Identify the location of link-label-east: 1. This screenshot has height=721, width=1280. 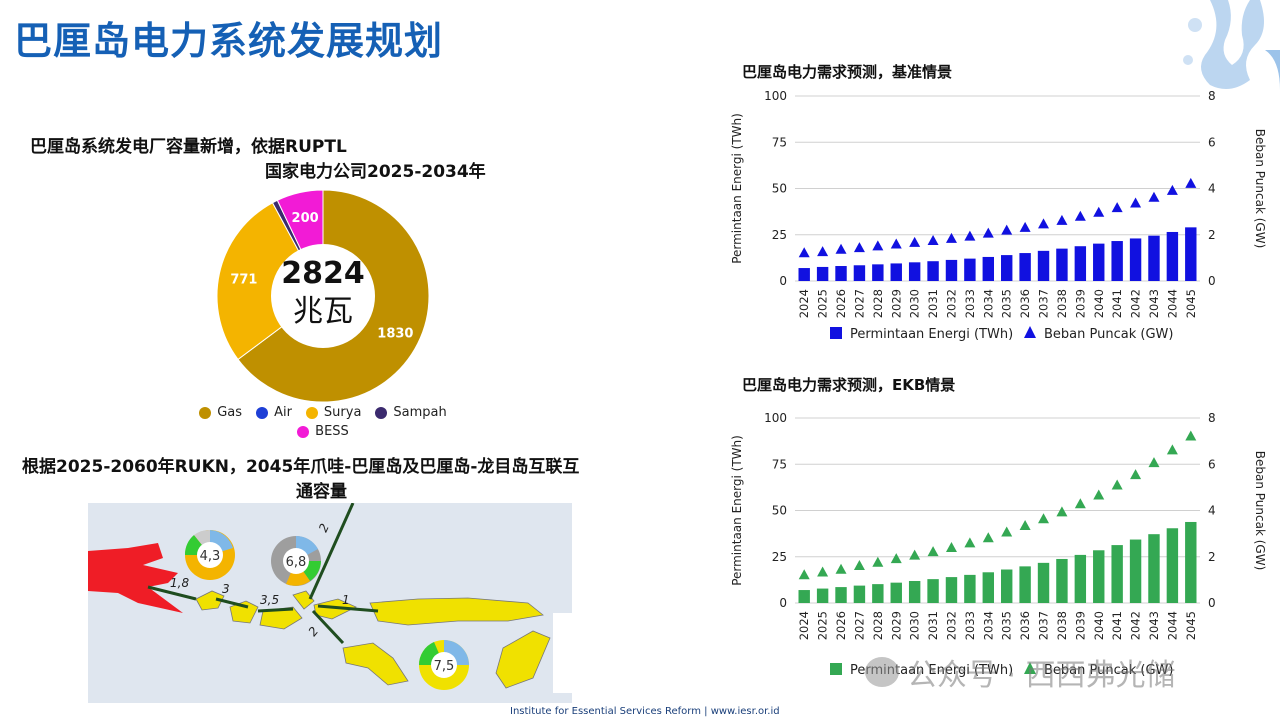
(346, 600).